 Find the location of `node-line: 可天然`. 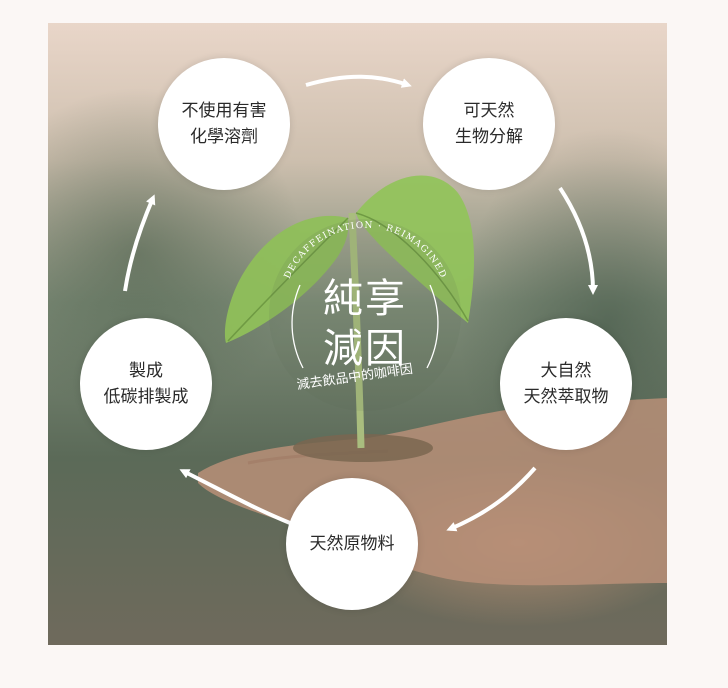

node-line: 可天然 is located at coordinates (489, 111).